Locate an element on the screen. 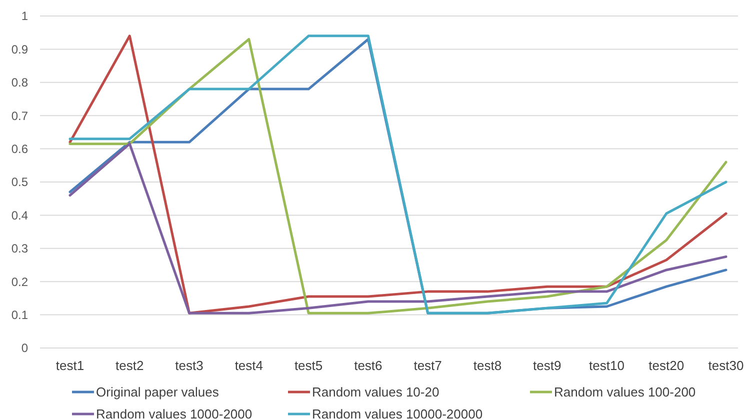 Image resolution: width=752 pixels, height=420 pixels. x-tick-label: test4 is located at coordinates (249, 365).